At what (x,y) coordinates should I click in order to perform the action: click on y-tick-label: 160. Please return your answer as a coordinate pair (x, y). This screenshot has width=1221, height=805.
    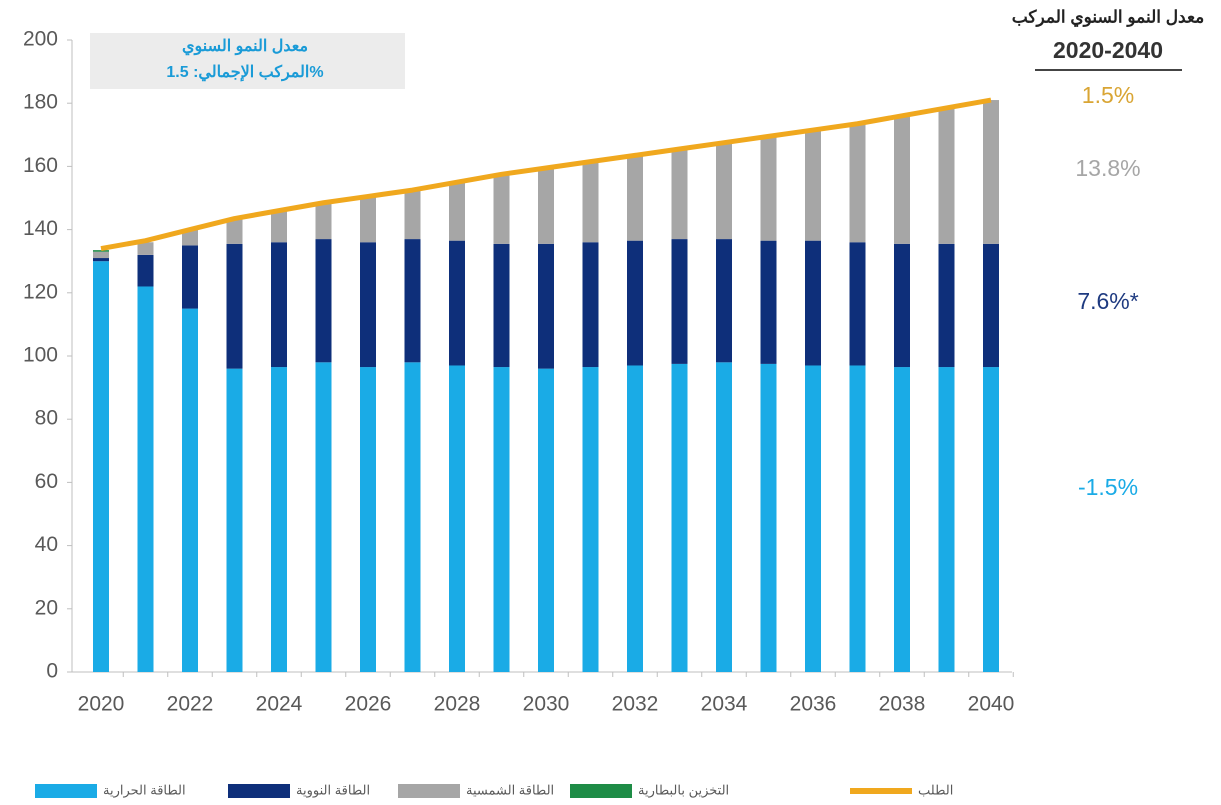
    Looking at the image, I should click on (40, 165).